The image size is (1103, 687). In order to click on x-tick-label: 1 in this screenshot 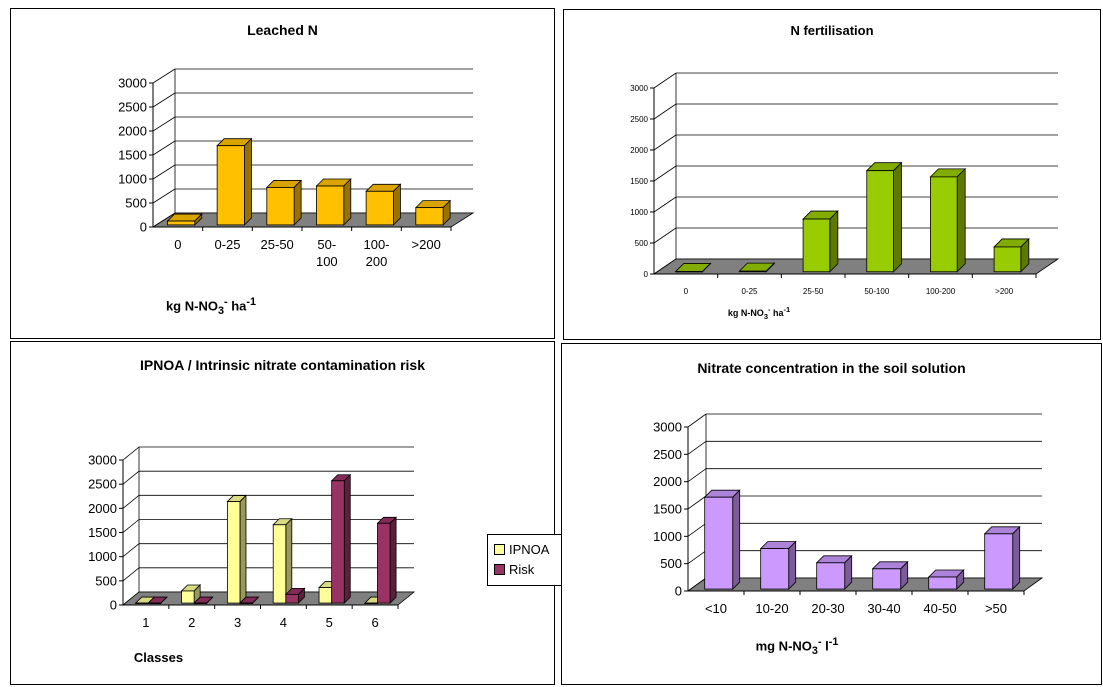, I will do `click(145, 622)`.